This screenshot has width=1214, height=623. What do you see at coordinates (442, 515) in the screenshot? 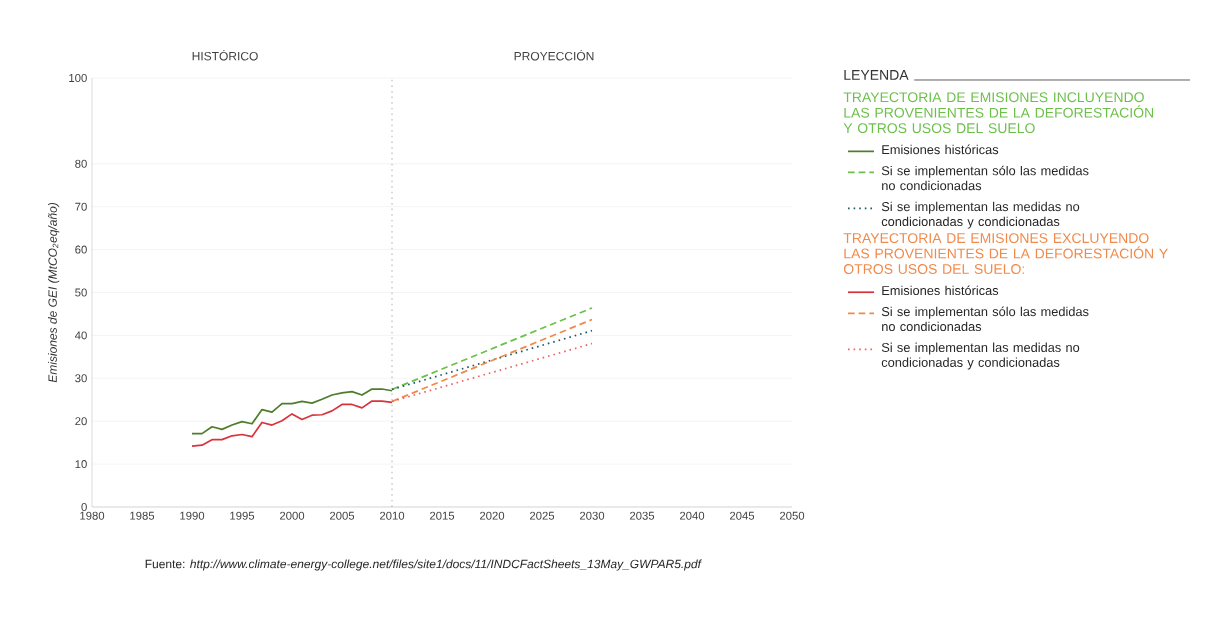
I see `x-tick-label: 2015` at bounding box center [442, 515].